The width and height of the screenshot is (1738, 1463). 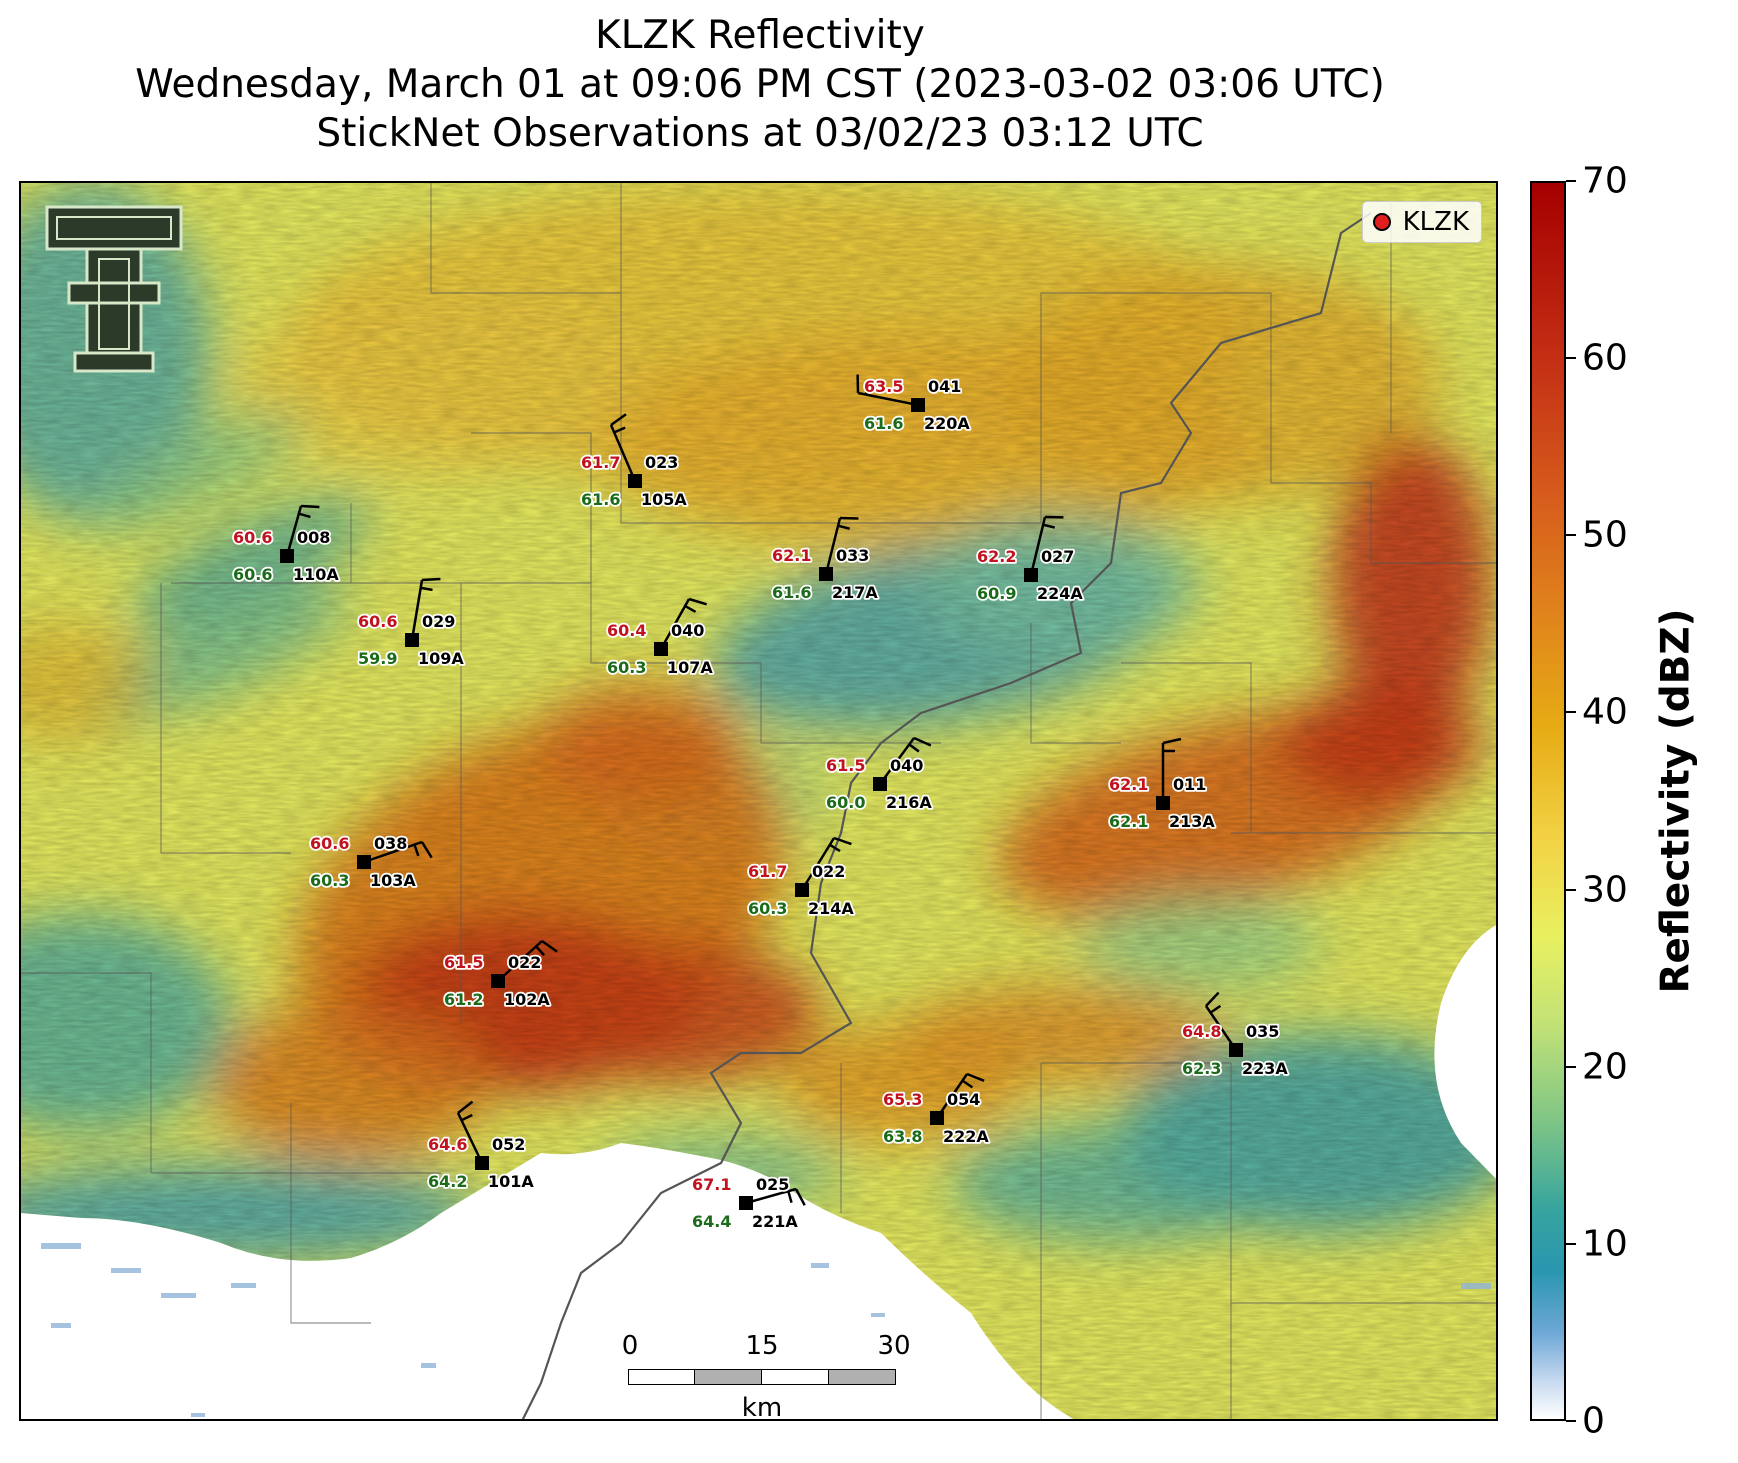 What do you see at coordinates (626, 630) in the screenshot?
I see `station-temperature: 60.4` at bounding box center [626, 630].